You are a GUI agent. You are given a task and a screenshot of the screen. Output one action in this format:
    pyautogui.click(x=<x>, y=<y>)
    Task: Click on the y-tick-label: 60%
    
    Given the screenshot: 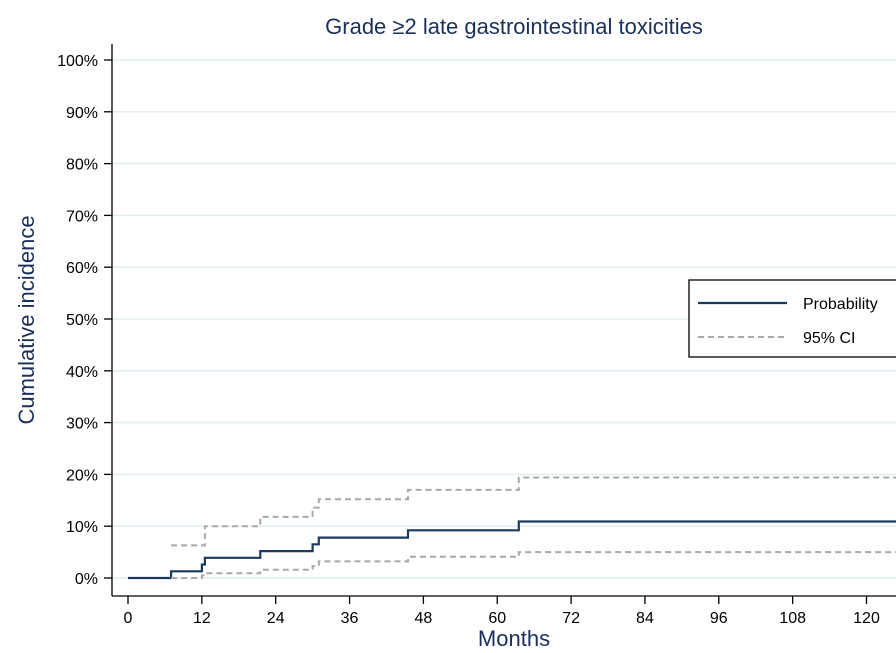 What is the action you would take?
    pyautogui.click(x=82, y=268)
    